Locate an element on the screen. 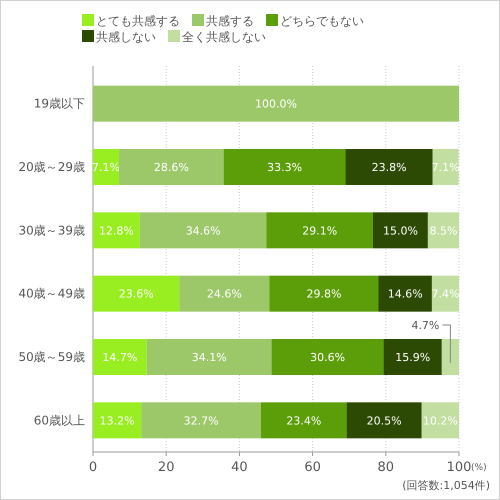 This screenshot has height=500, width=500. data-label: 32.7% is located at coordinates (201, 421).